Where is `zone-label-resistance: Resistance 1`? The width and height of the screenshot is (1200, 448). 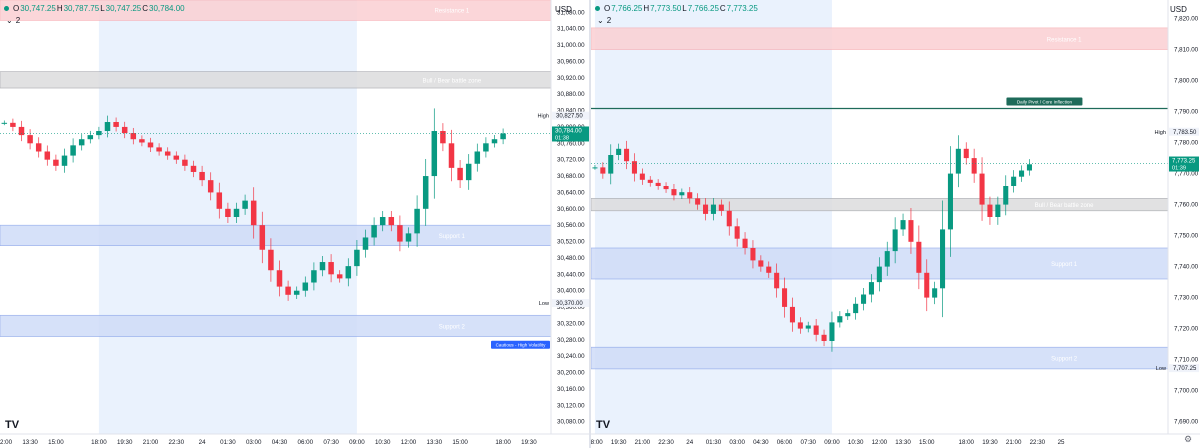
zone-label-resistance: Resistance 1 is located at coordinates (1064, 40).